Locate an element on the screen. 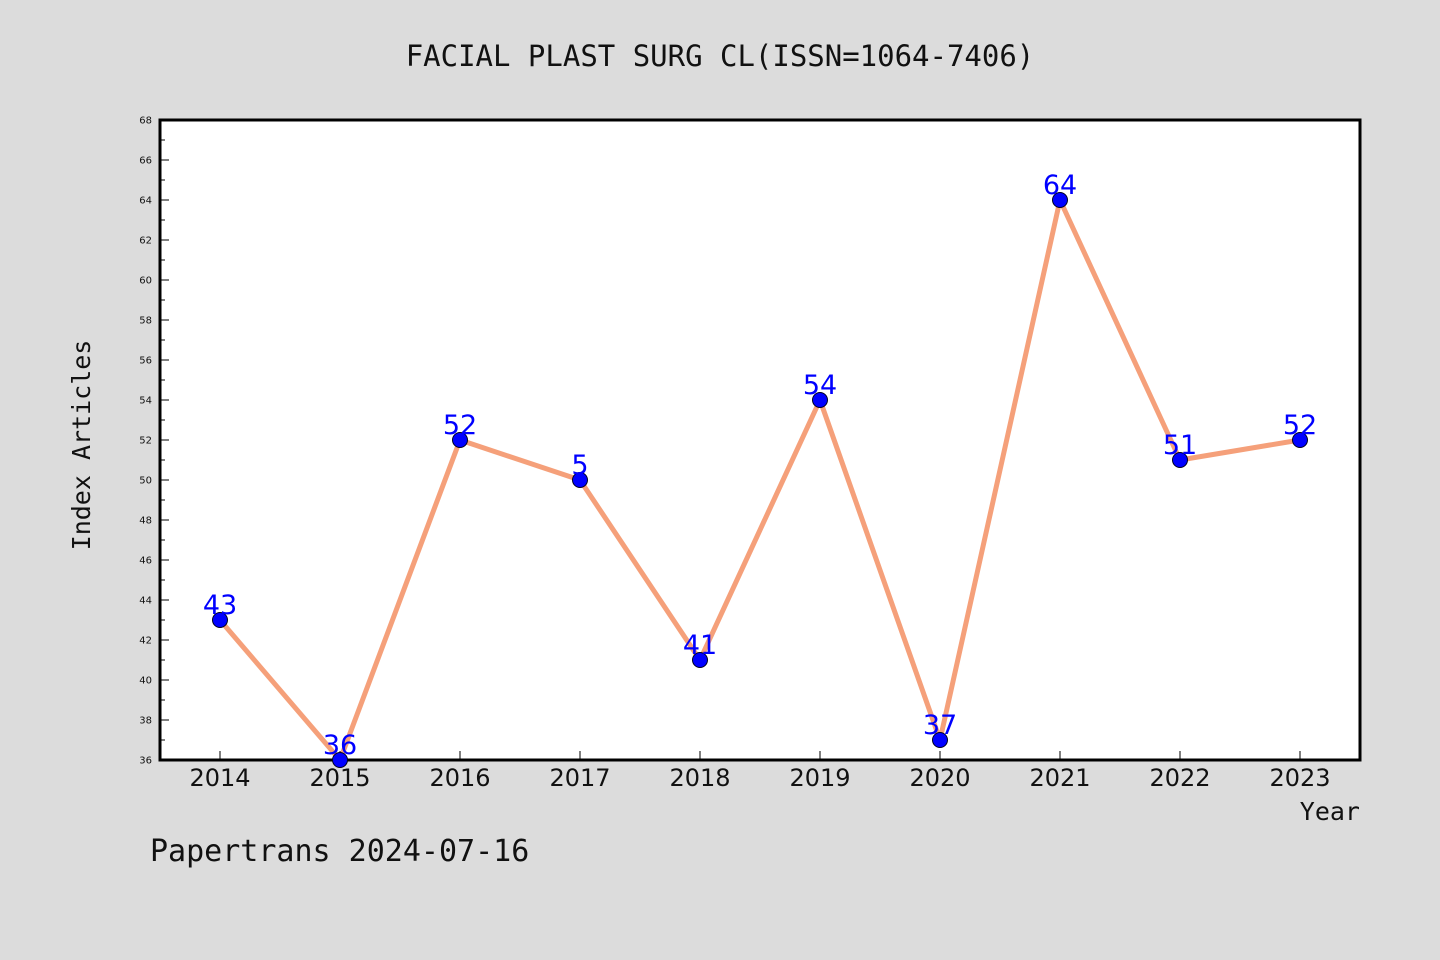  data-label: 36 is located at coordinates (340, 745).